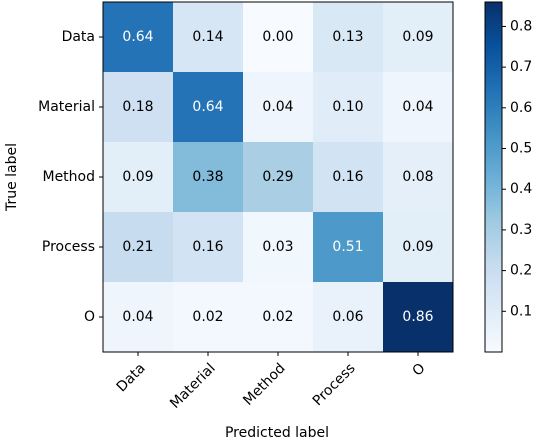  I want to click on colorbar-tick-label: 0.6, so click(521, 108).